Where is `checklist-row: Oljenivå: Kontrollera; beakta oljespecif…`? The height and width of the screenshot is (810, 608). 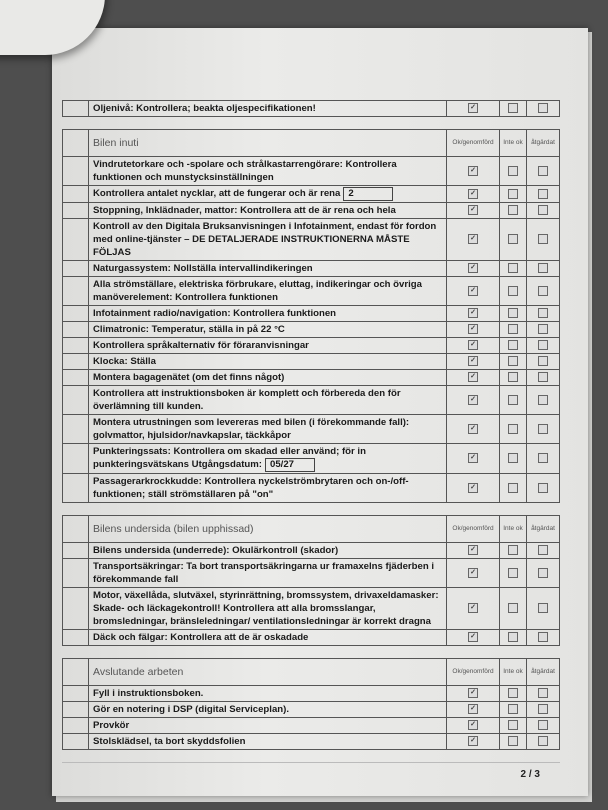 checklist-row: Oljenivå: Kontrollera; beakta oljespecif… is located at coordinates (311, 108).